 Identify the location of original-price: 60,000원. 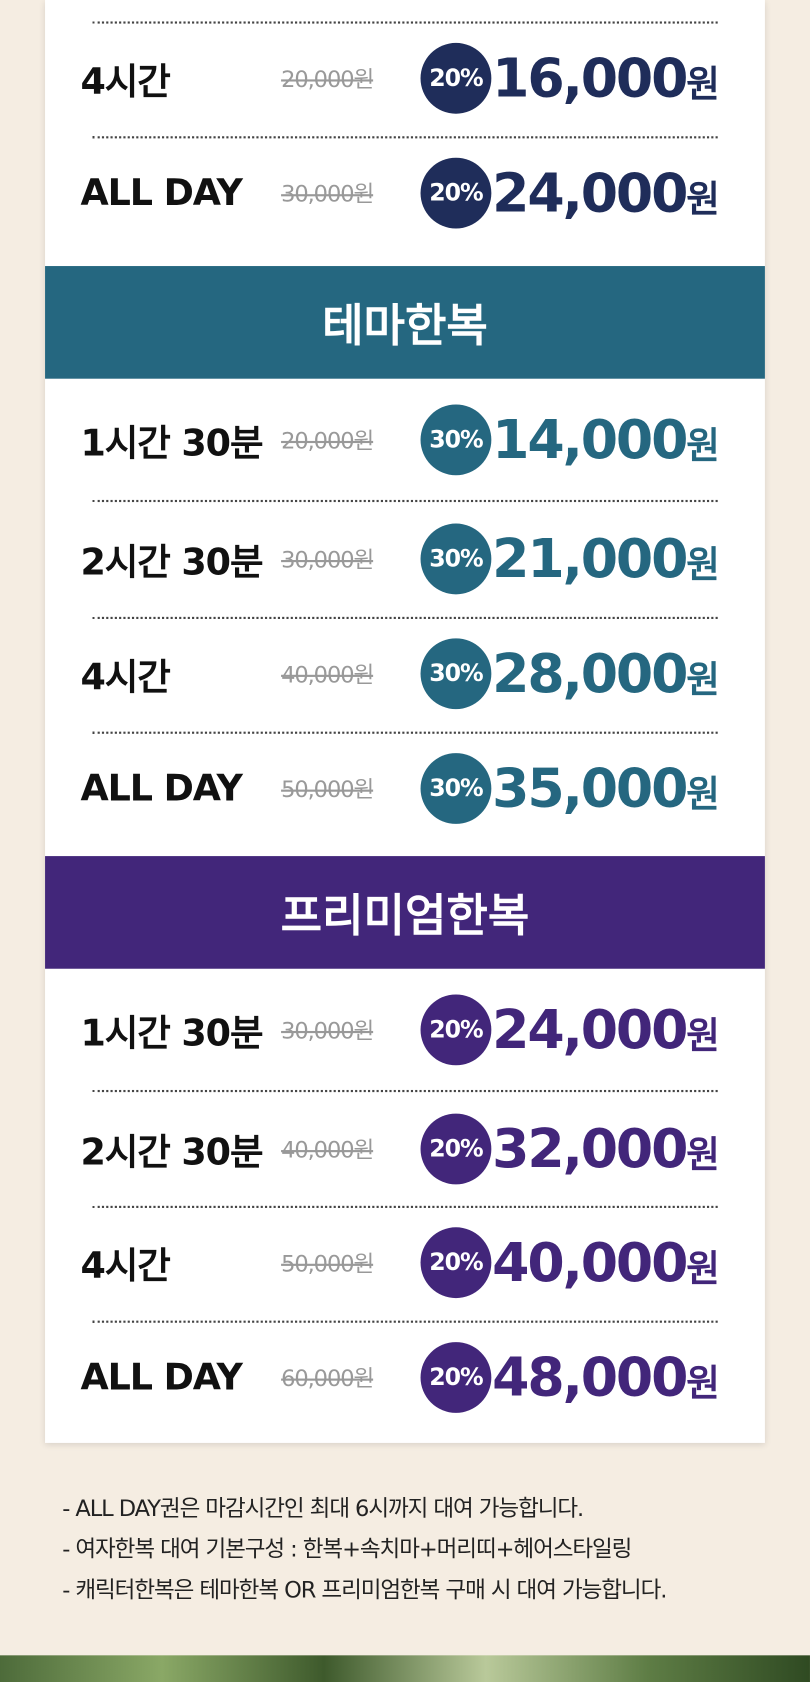
(327, 1378).